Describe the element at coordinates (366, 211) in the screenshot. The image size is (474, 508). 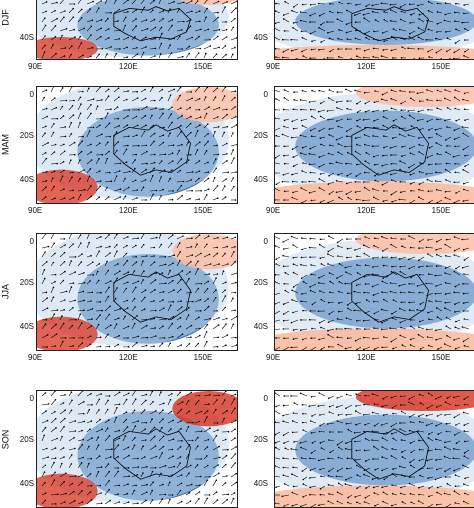
I see `x-tick-label: 120E` at that location.